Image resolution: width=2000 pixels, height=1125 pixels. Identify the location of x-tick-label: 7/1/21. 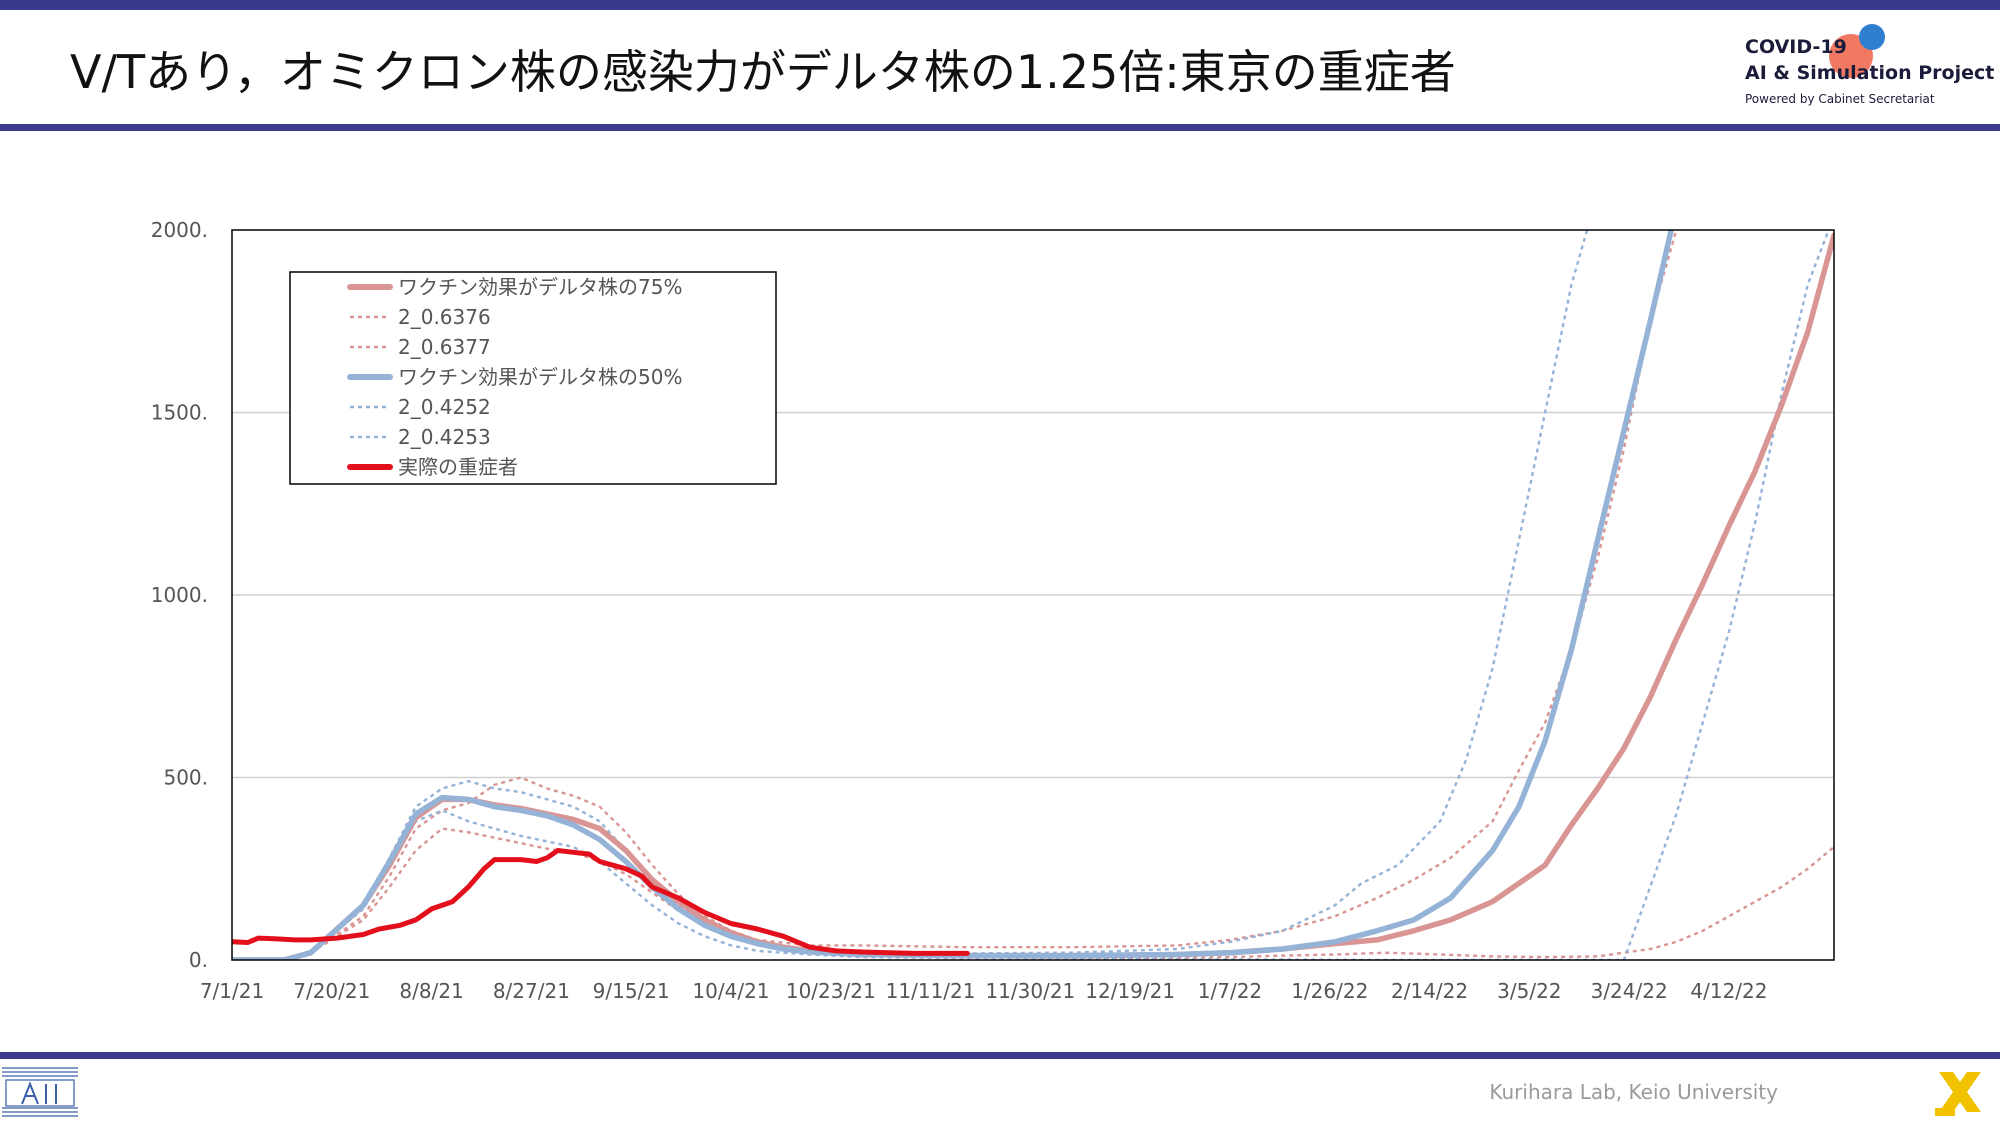
(232, 991).